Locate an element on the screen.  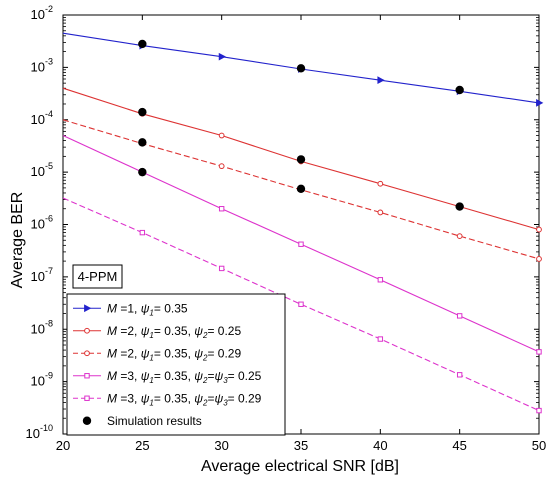
legend-entry-simulation: Simulation results is located at coordinates (142, 421).